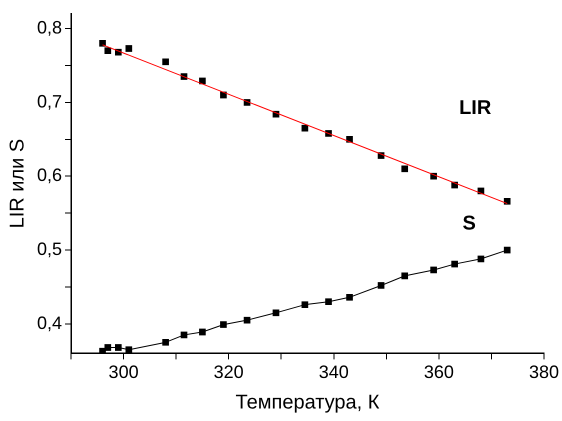 Image resolution: width=562 pixels, height=421 pixels. What do you see at coordinates (229, 372) in the screenshot?
I see `x-tick-label: 320` at bounding box center [229, 372].